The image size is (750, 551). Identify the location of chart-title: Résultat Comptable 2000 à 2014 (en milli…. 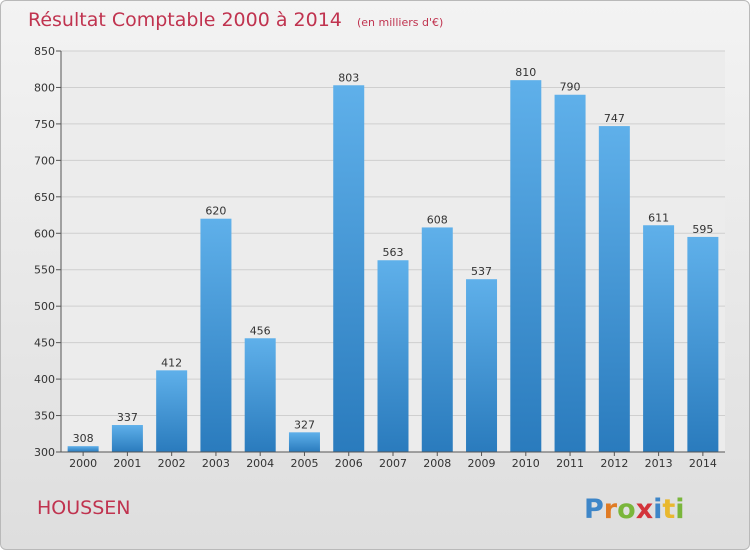
(235, 20).